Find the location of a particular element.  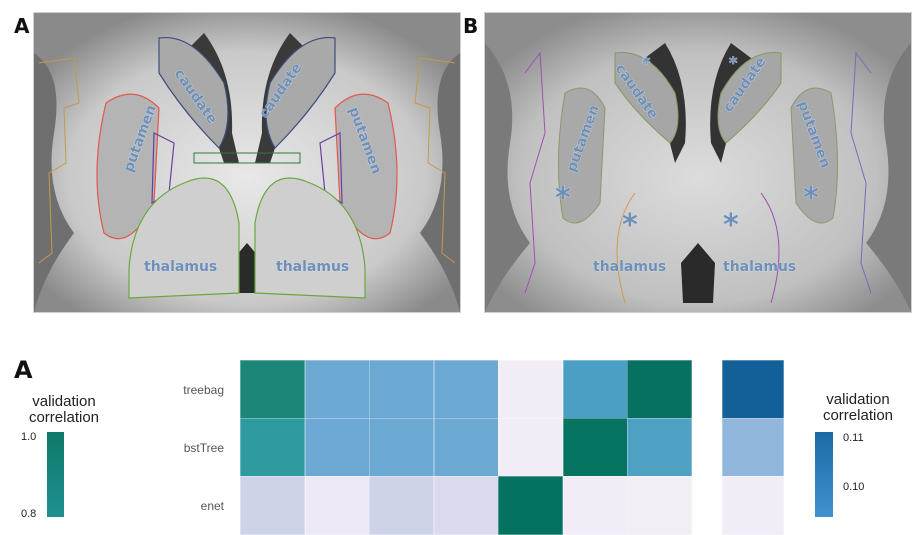

thalamus-label-left: thalamus is located at coordinates (180, 267).